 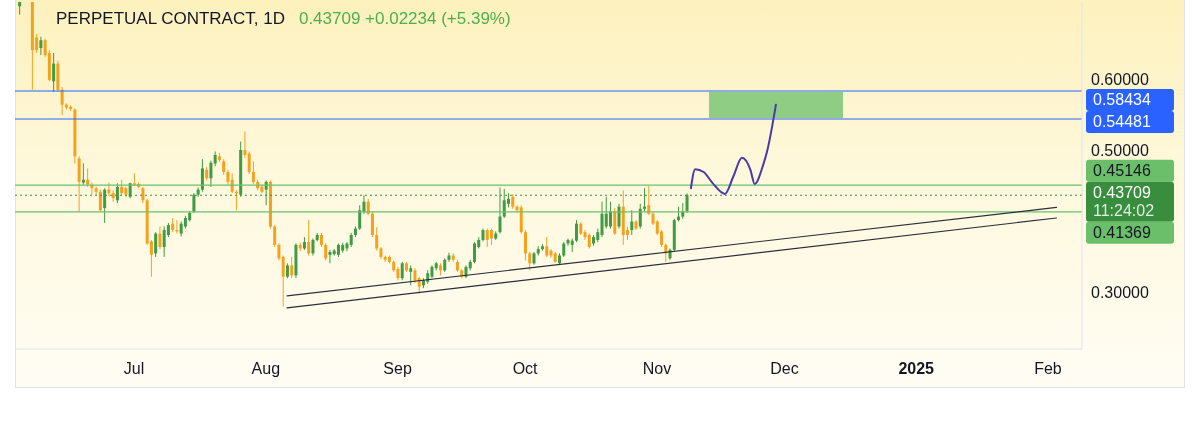 What do you see at coordinates (733, 149) in the screenshot?
I see `line-series` at bounding box center [733, 149].